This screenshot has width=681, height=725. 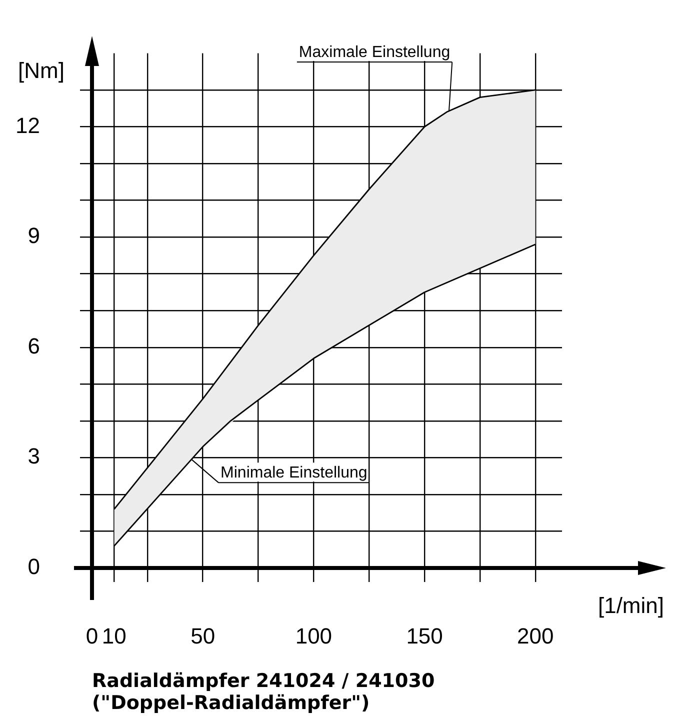 I want to click on text: Radialdämpfer 241024 / 241030 ("Doppel-Radialdämpfer"), so click(x=263, y=692).